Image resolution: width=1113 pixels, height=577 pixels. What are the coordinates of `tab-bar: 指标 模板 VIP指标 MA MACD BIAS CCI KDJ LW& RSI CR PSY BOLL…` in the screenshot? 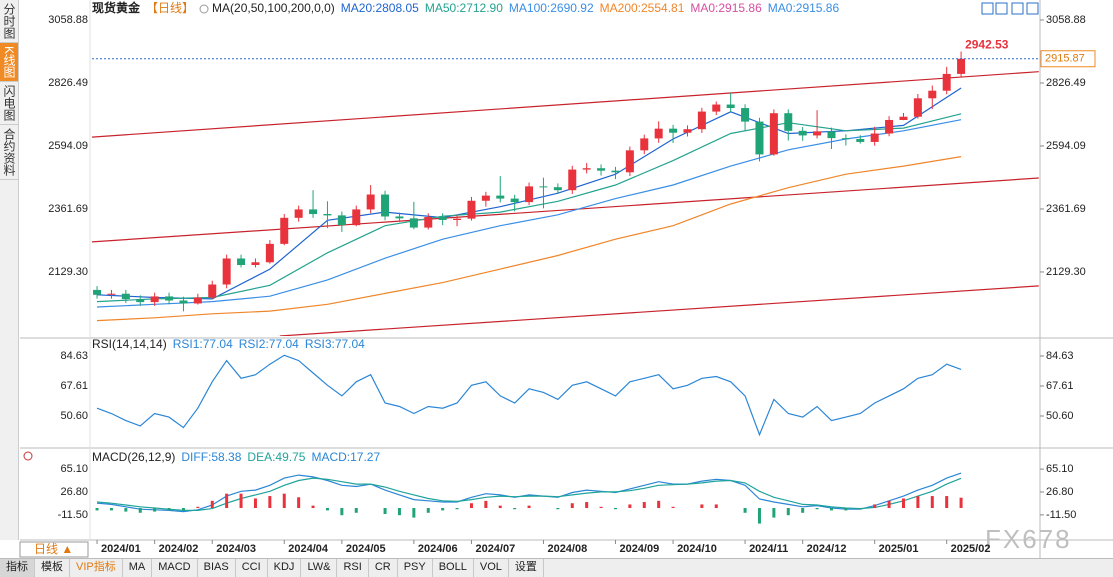 It's located at (556, 567).